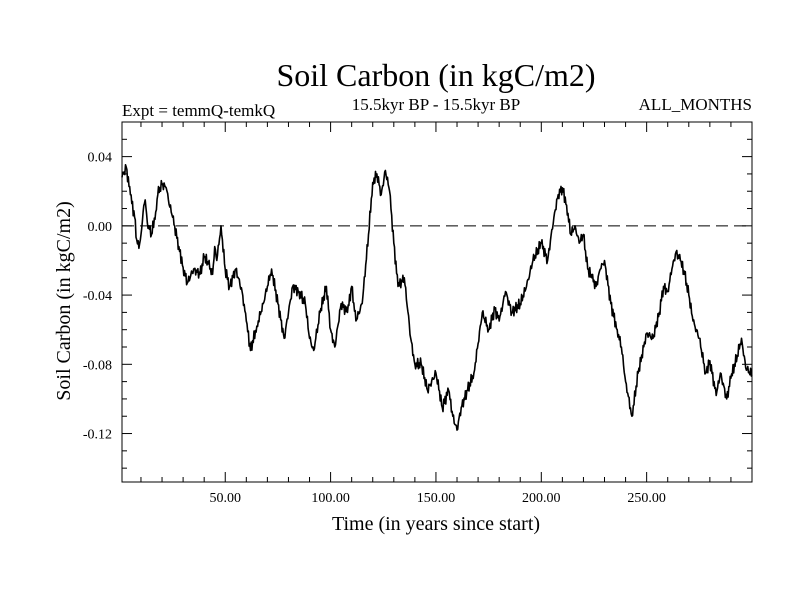  Describe the element at coordinates (541, 498) in the screenshot. I see `x-tick-label: 200.00` at that location.